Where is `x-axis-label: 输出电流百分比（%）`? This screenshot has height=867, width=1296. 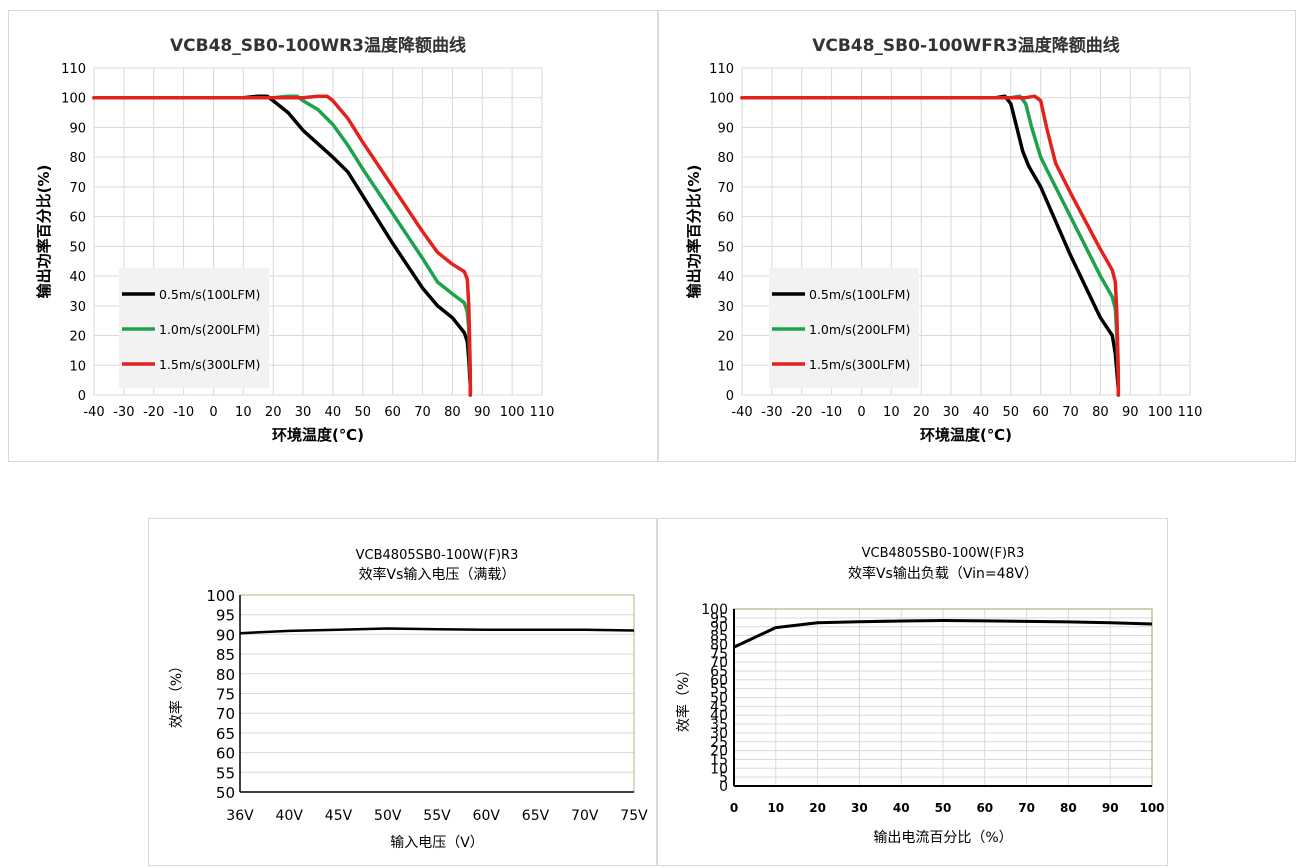
x-axis-label: 输出电流百分比（%） is located at coordinates (942, 838).